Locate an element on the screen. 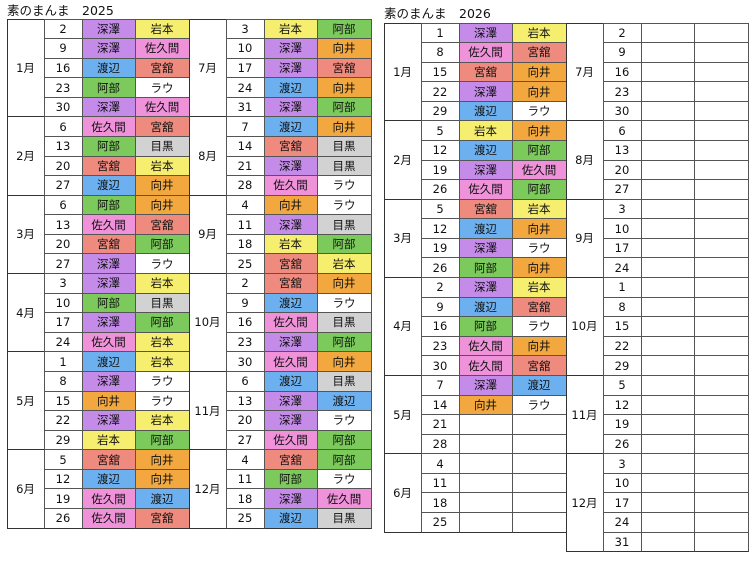 The height and width of the screenshot is (566, 750). day-cell: 17 is located at coordinates (622, 248).